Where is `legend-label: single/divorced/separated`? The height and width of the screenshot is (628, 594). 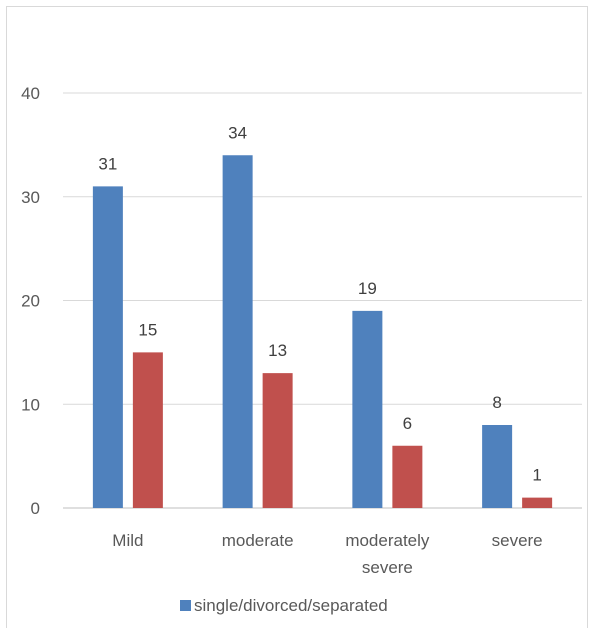 legend-label: single/divorced/separated is located at coordinates (291, 605).